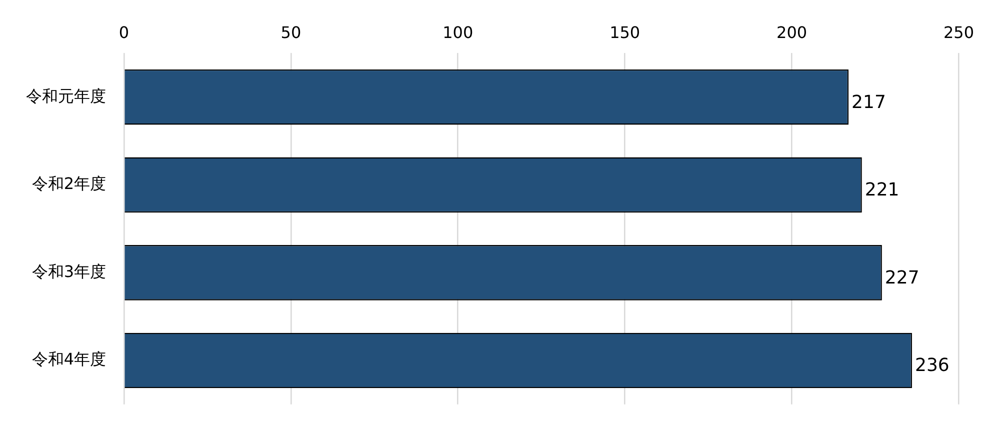 The width and height of the screenshot is (992, 440). I want to click on x-tick-label: 50, so click(291, 32).